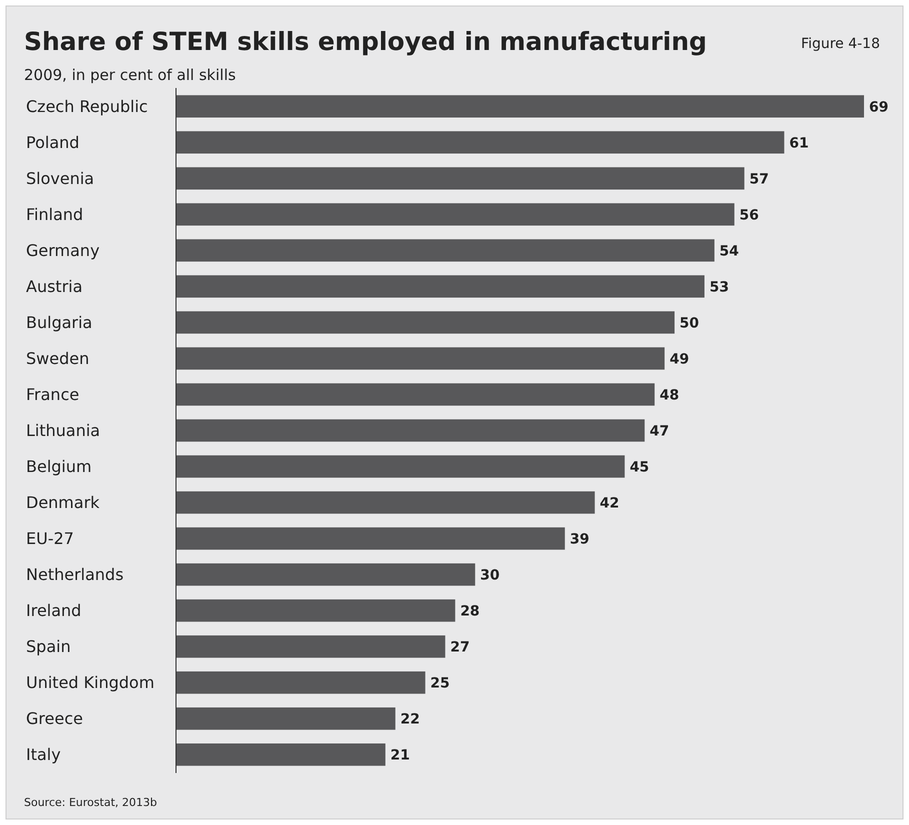 This screenshot has width=909, height=825. Describe the element at coordinates (50, 538) in the screenshot. I see `y-tick-label: EU-27` at that location.